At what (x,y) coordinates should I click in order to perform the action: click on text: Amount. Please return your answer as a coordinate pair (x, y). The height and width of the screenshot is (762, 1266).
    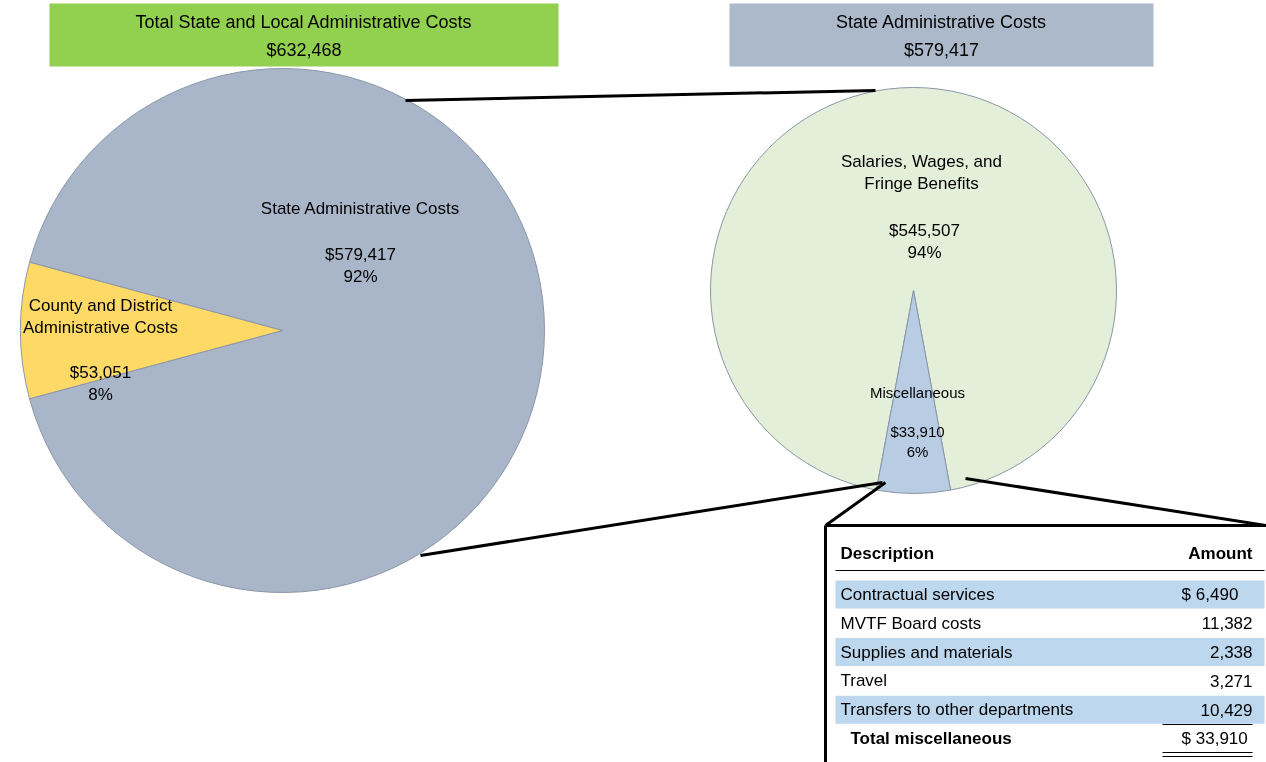
    Looking at the image, I should click on (1220, 553).